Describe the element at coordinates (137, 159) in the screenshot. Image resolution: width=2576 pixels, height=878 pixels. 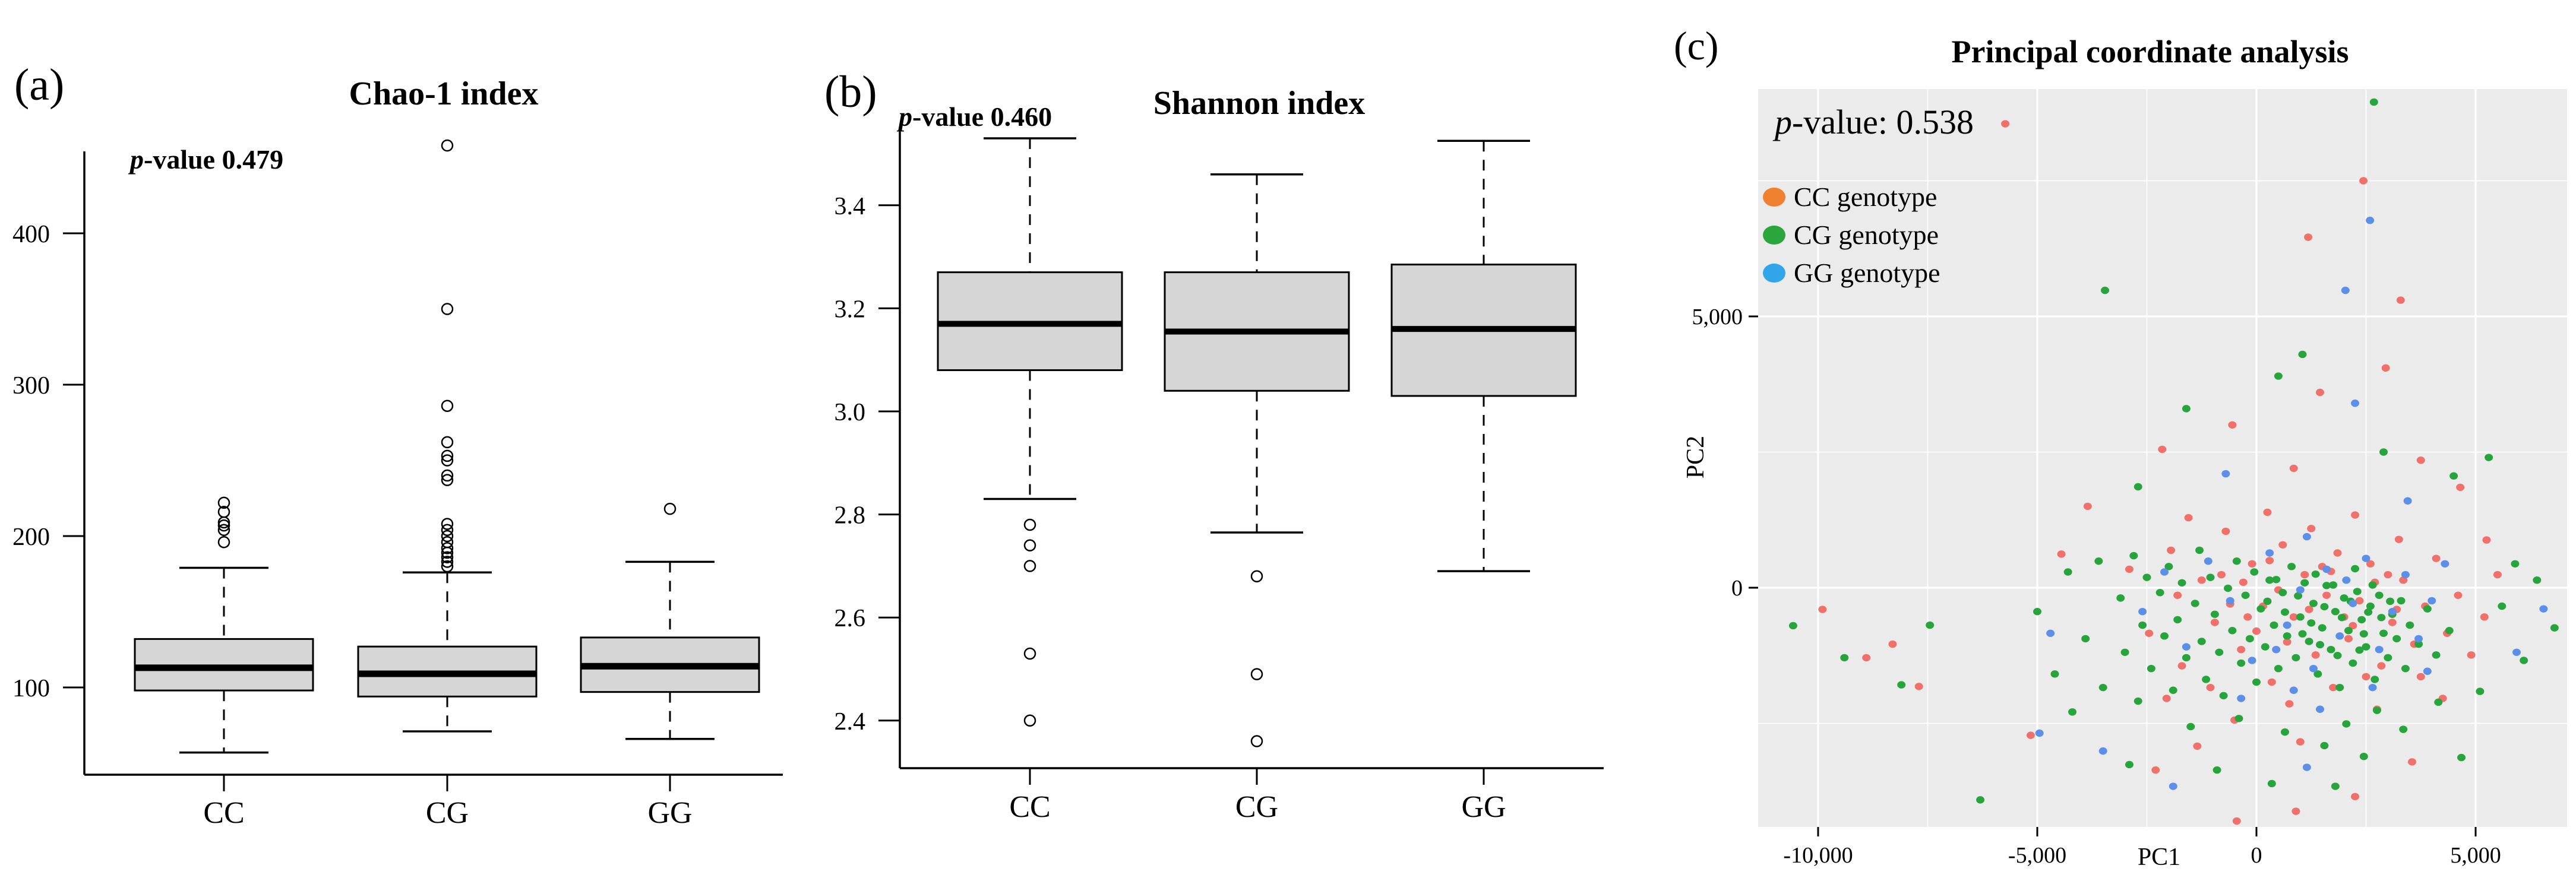
I see `pvalue-chao1-p: p` at that location.